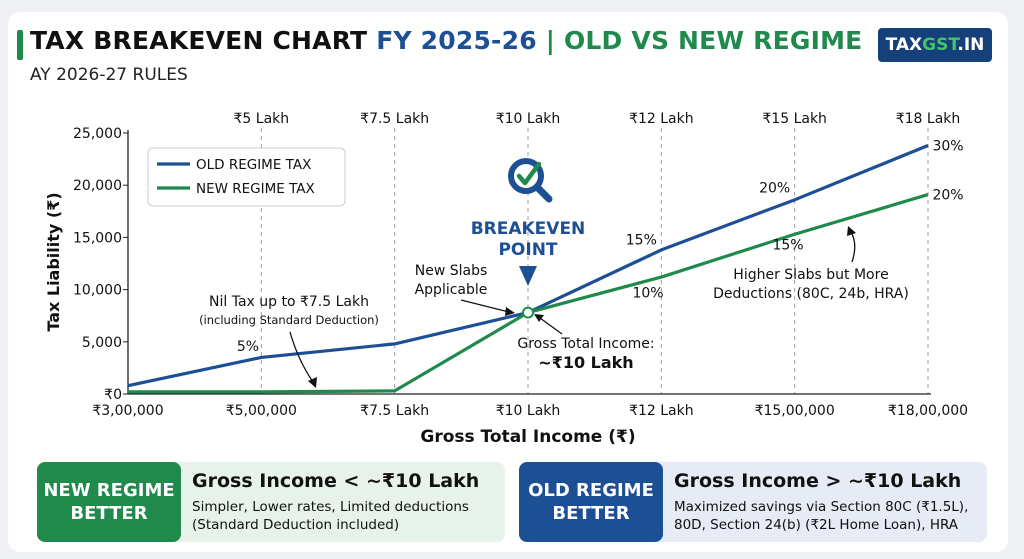  Describe the element at coordinates (127, 411) in the screenshot. I see `x-tick-label: ₹3,00,000` at that location.